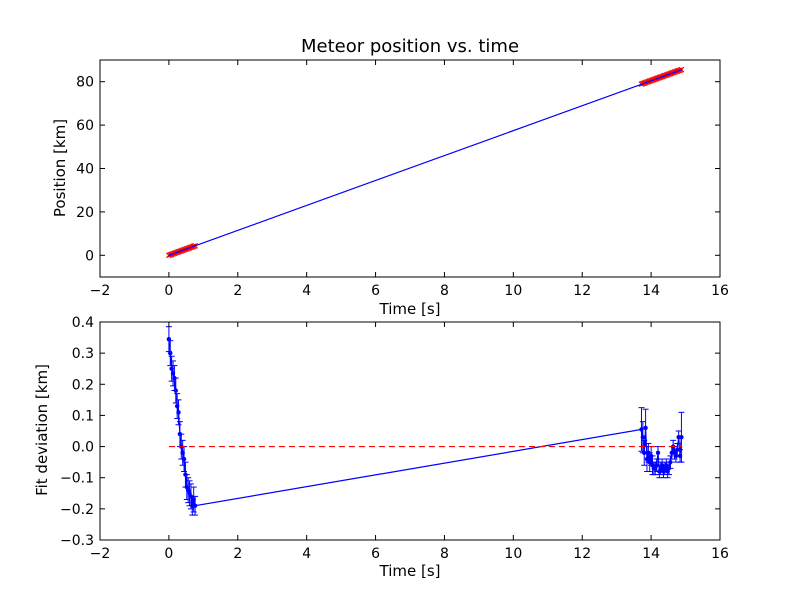 Image resolution: width=800 pixels, height=600 pixels. Describe the element at coordinates (83, 354) in the screenshot. I see `y-tick-label: 0.3` at that location.